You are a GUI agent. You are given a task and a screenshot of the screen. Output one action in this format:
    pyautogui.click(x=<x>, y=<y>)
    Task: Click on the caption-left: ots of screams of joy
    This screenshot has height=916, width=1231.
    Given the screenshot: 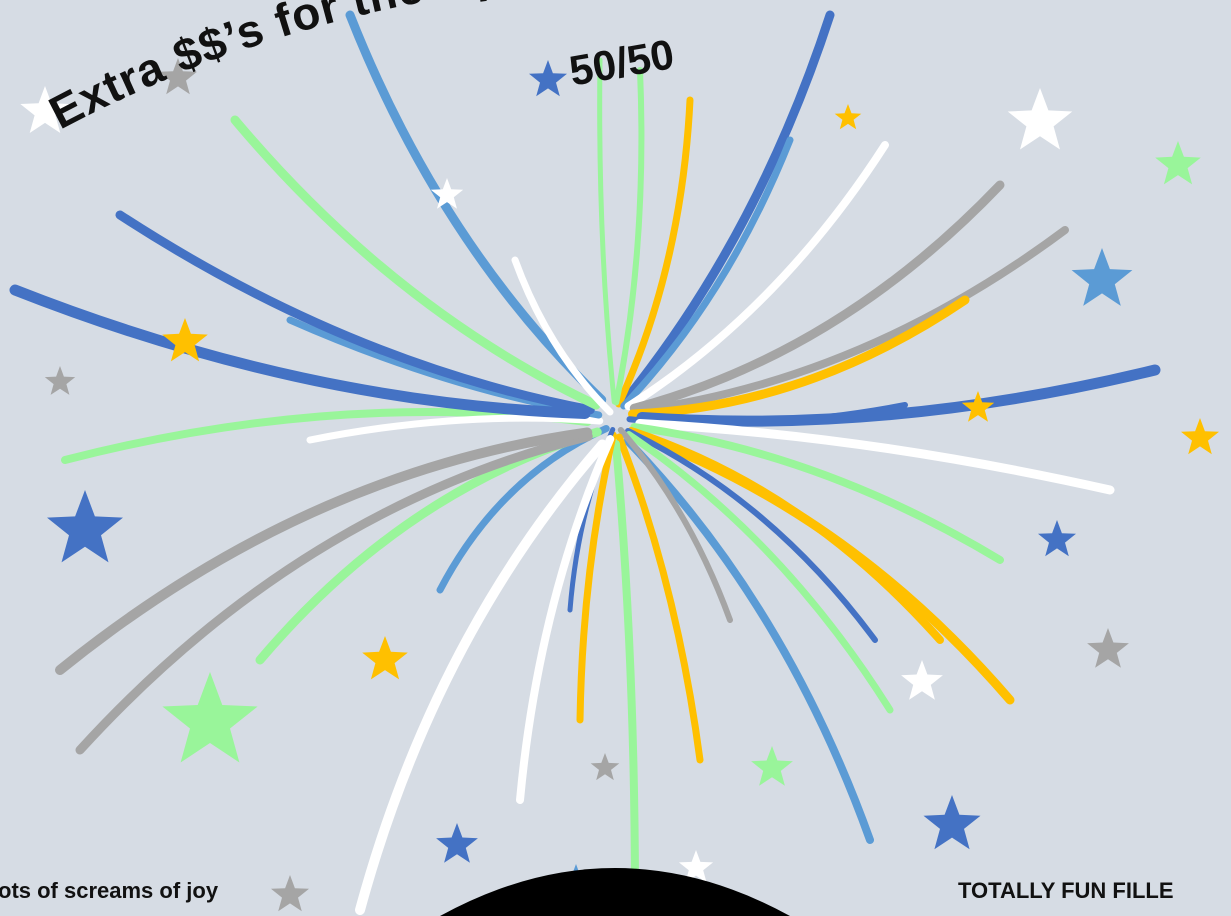 What is the action you would take?
    pyautogui.click(x=109, y=890)
    